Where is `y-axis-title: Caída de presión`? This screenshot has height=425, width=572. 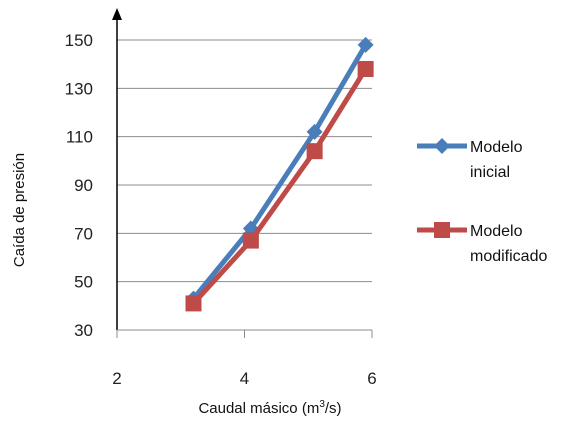 y-axis-title: Caída de presión is located at coordinates (19, 210).